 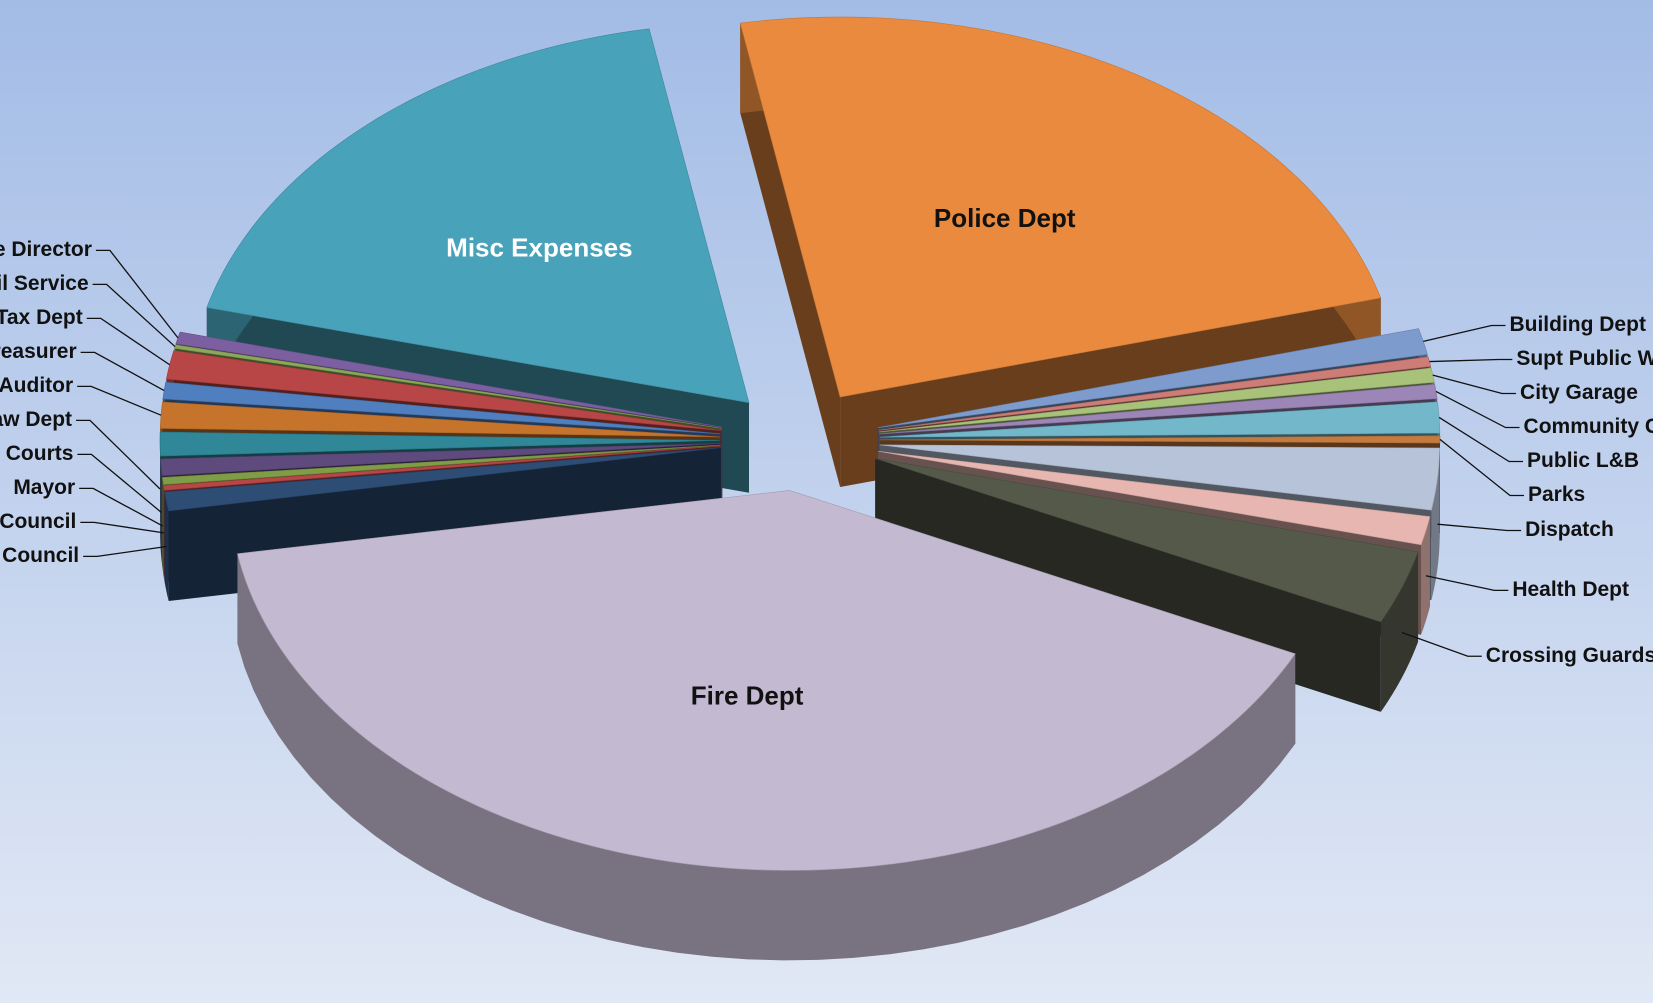 I want to click on label-treasurer: Treasurer, so click(x=38, y=351).